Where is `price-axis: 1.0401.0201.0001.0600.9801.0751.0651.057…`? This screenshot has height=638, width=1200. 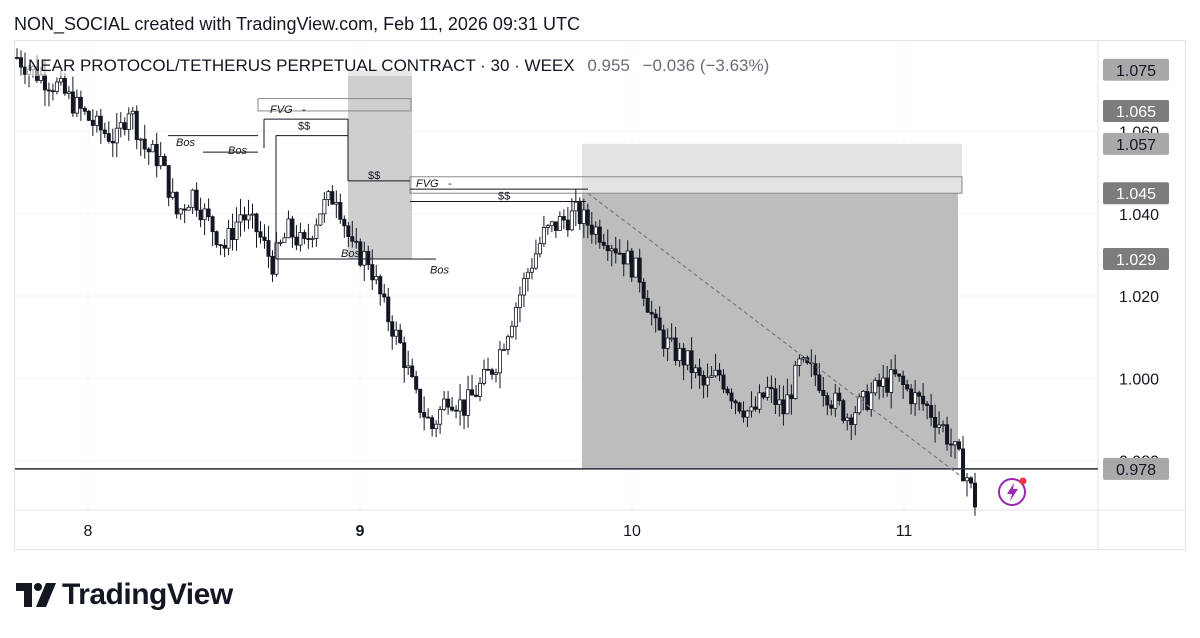 price-axis: 1.0401.0201.0001.0600.9801.0751.0651.057… is located at coordinates (1136, 269).